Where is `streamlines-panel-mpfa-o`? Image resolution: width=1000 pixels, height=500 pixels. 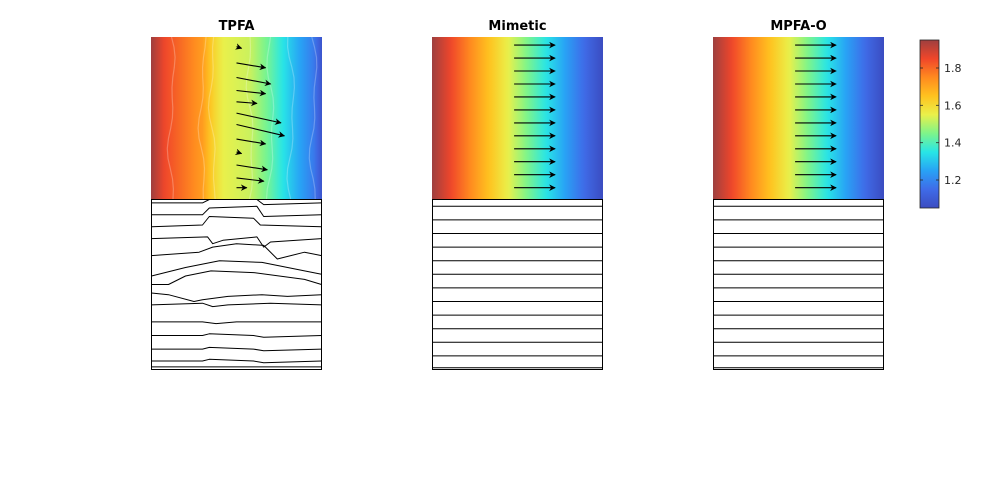 streamlines-panel-mpfa-o is located at coordinates (798, 284).